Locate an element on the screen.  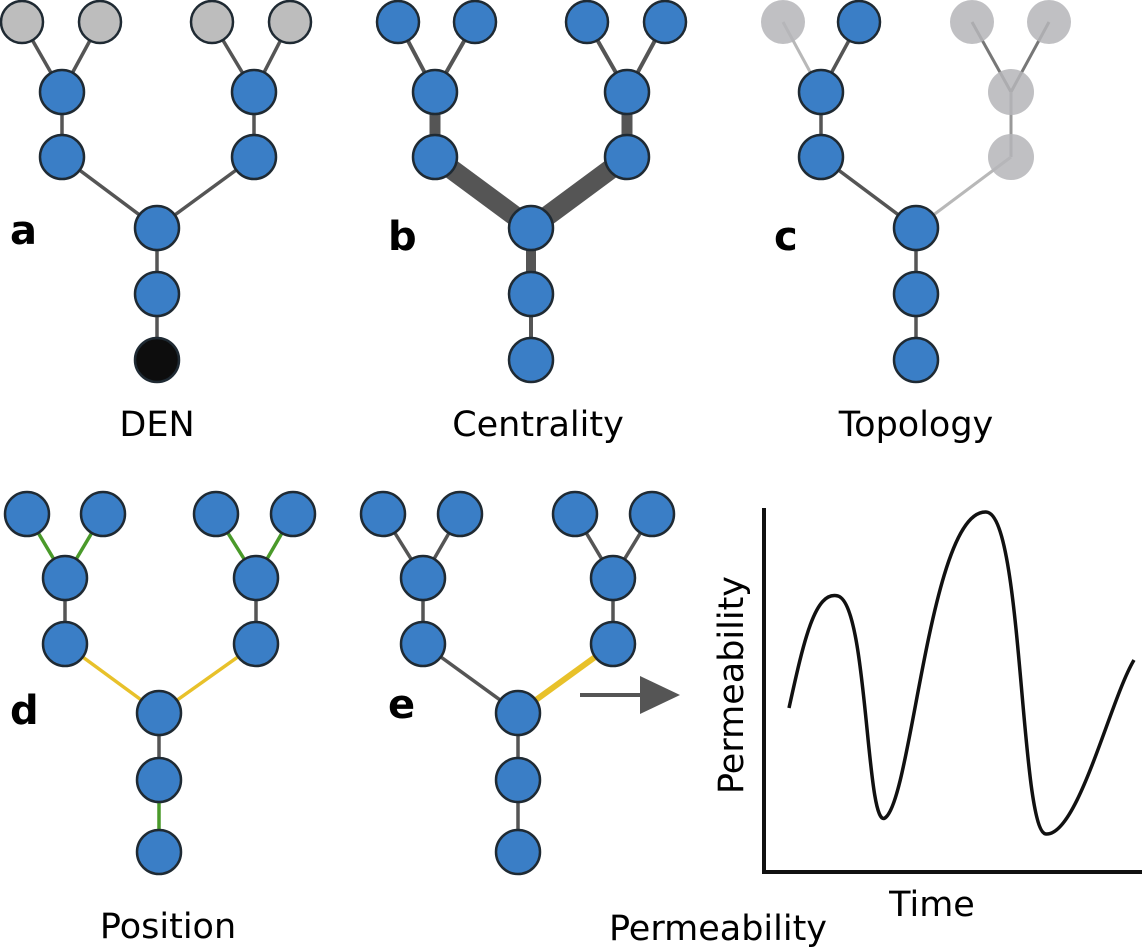
panel-e-nodes is located at coordinates (517, 683).